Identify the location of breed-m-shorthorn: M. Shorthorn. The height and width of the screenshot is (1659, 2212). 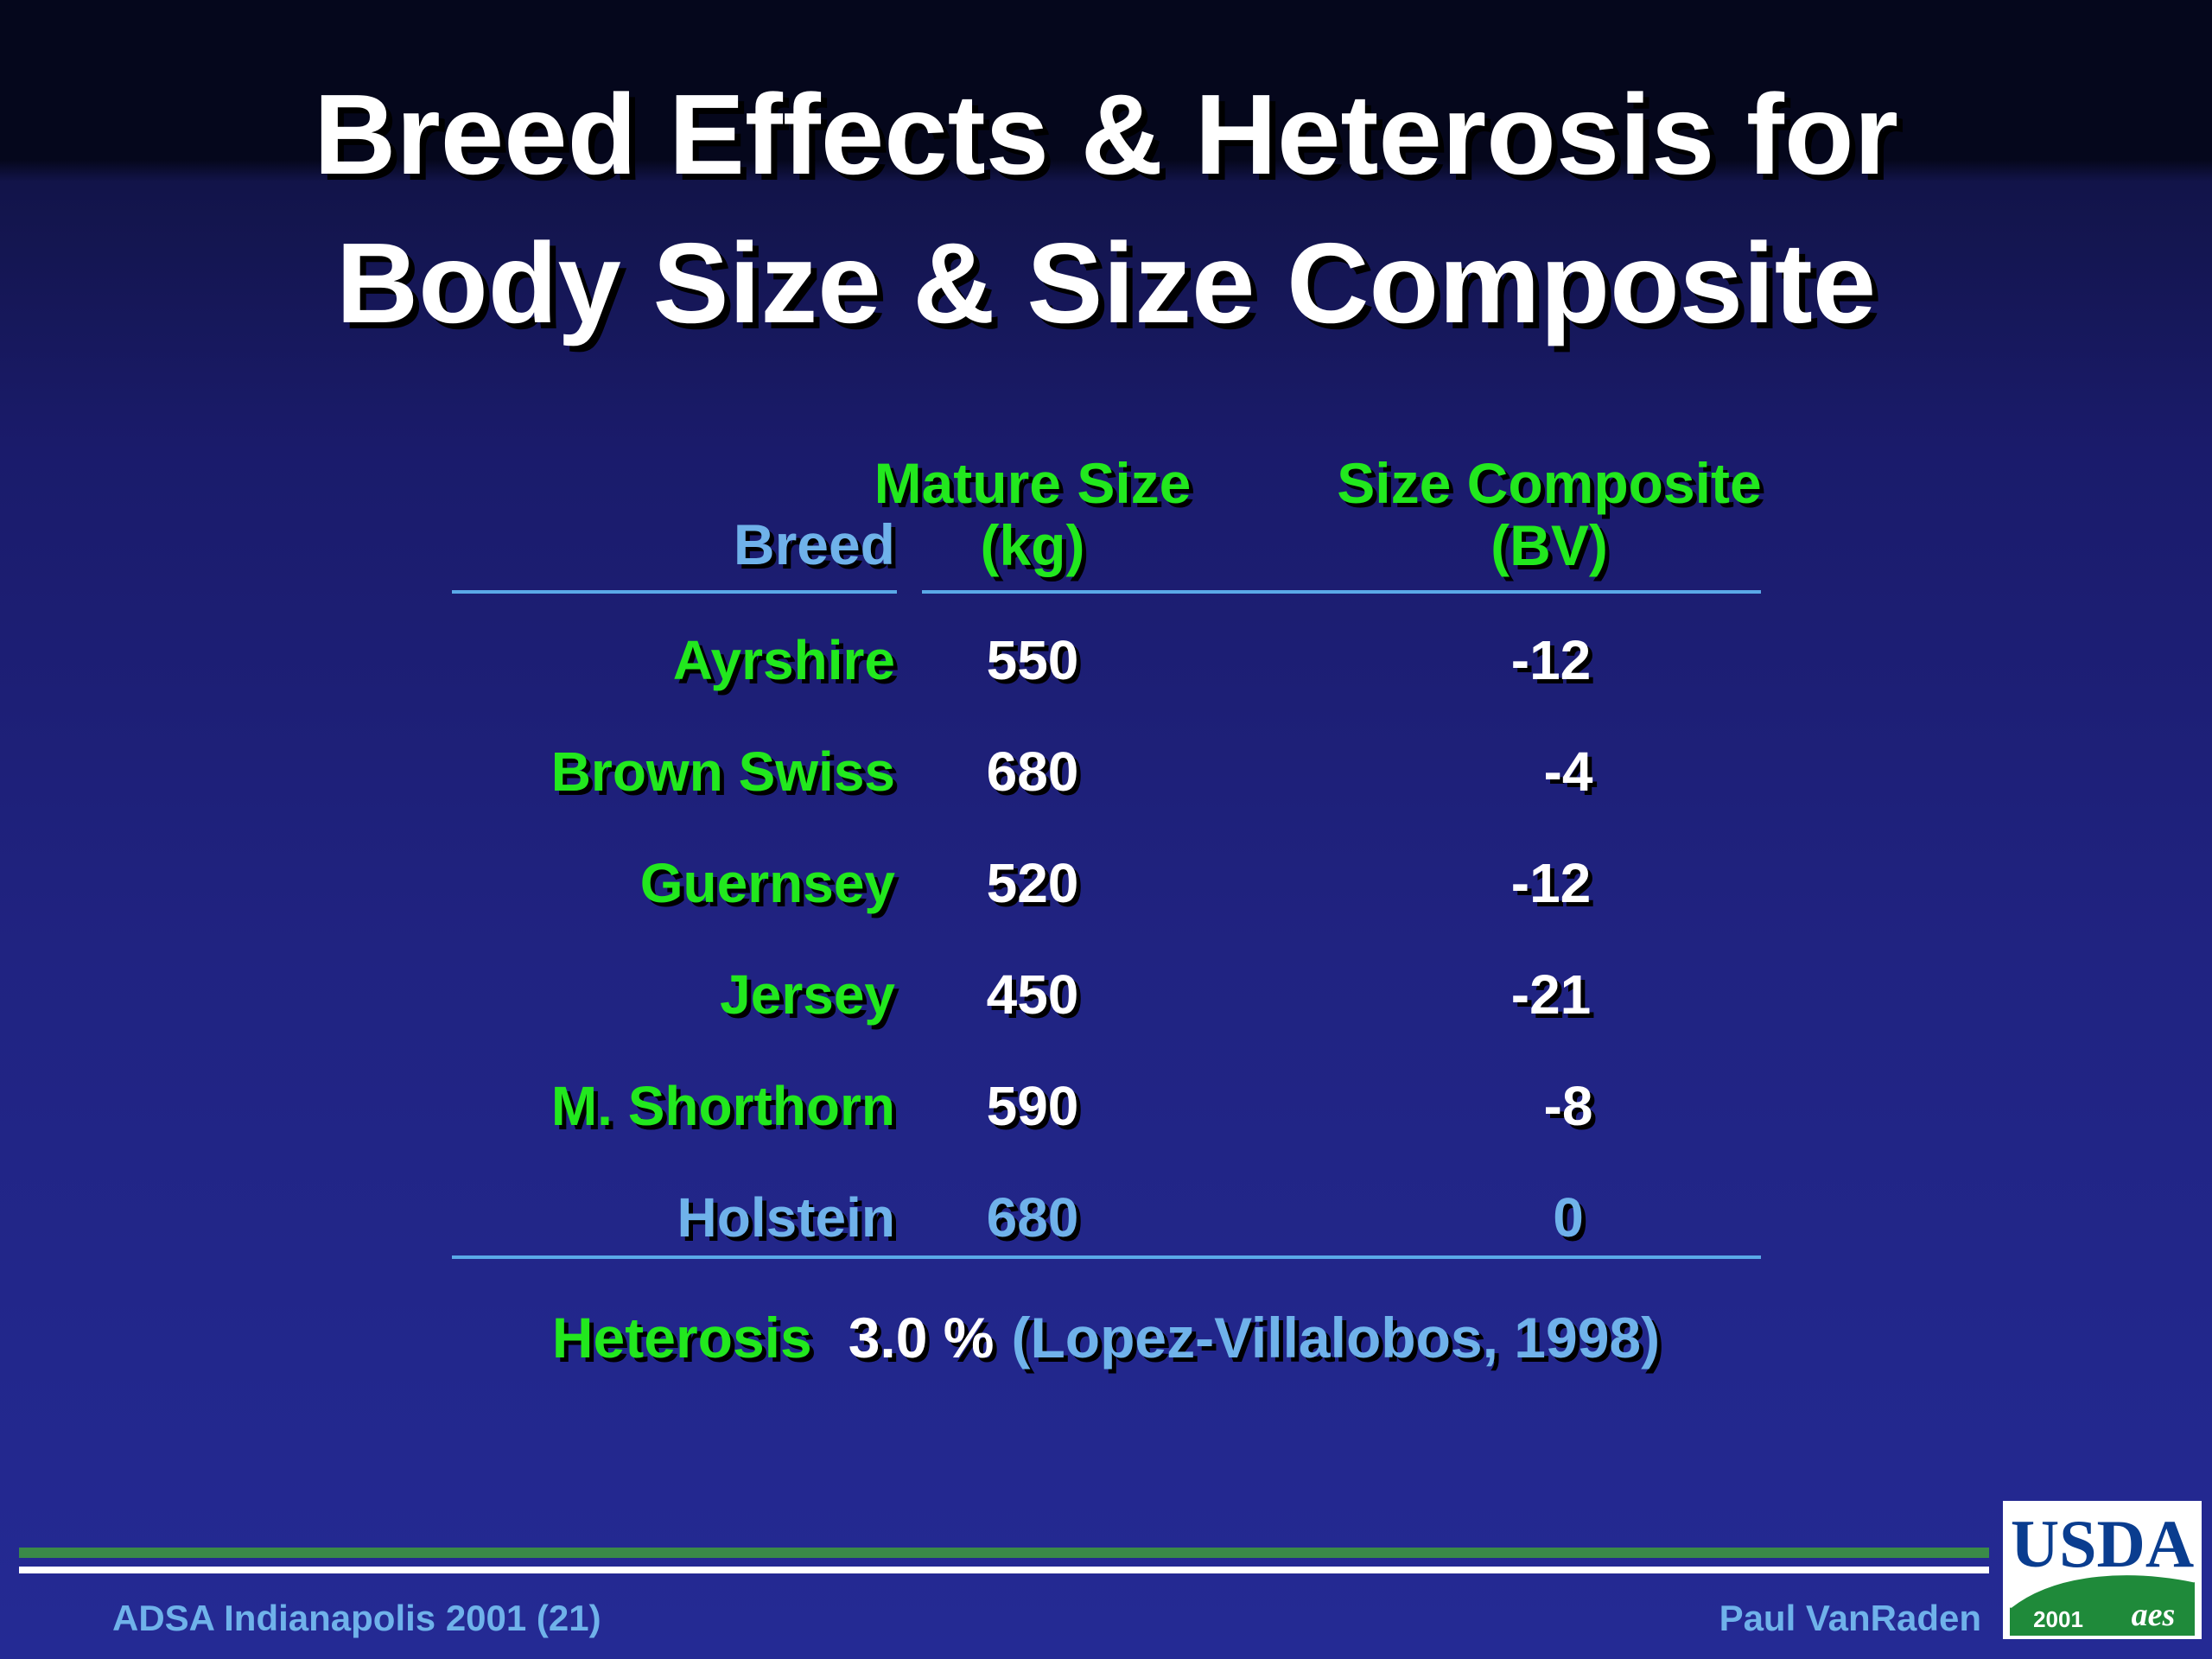
(722, 1106).